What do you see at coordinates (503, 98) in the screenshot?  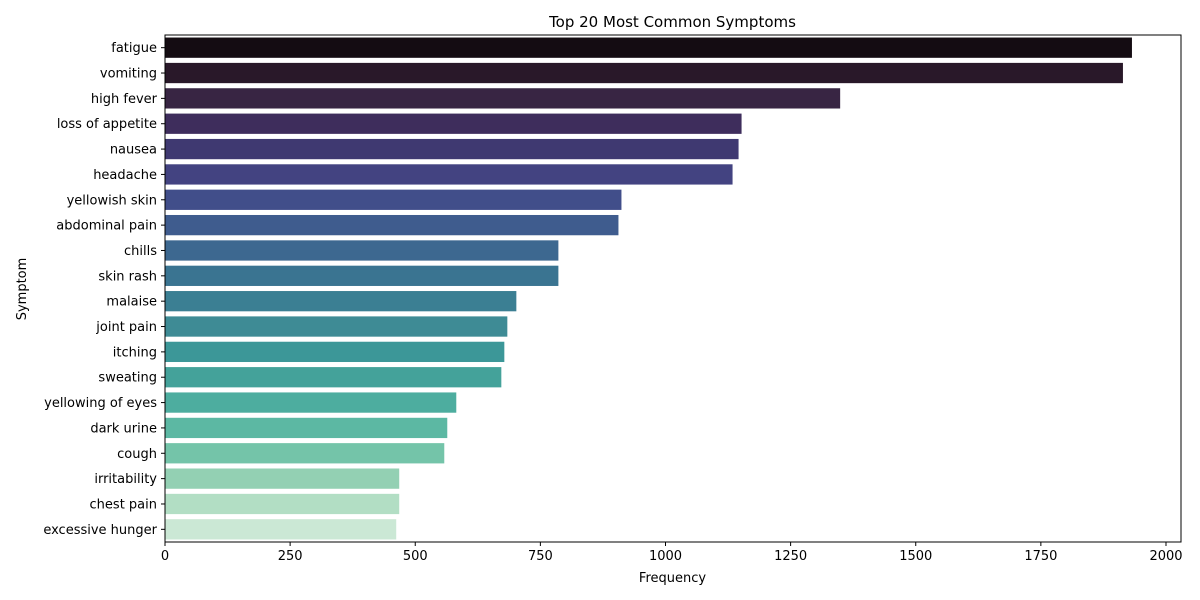 I see `bar-high-fever` at bounding box center [503, 98].